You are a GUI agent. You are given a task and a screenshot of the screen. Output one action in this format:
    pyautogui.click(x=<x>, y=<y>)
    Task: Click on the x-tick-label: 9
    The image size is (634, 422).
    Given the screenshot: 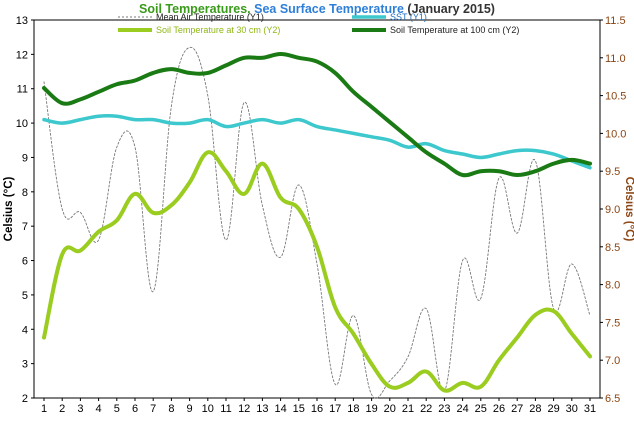 What is the action you would take?
    pyautogui.click(x=190, y=409)
    